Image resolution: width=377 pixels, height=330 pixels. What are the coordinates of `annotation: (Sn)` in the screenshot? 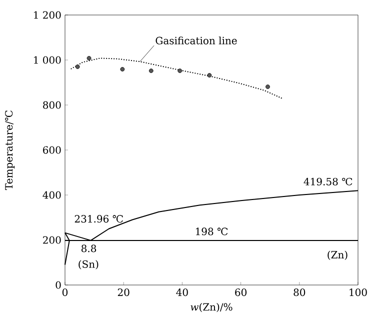 It's located at (88, 265).